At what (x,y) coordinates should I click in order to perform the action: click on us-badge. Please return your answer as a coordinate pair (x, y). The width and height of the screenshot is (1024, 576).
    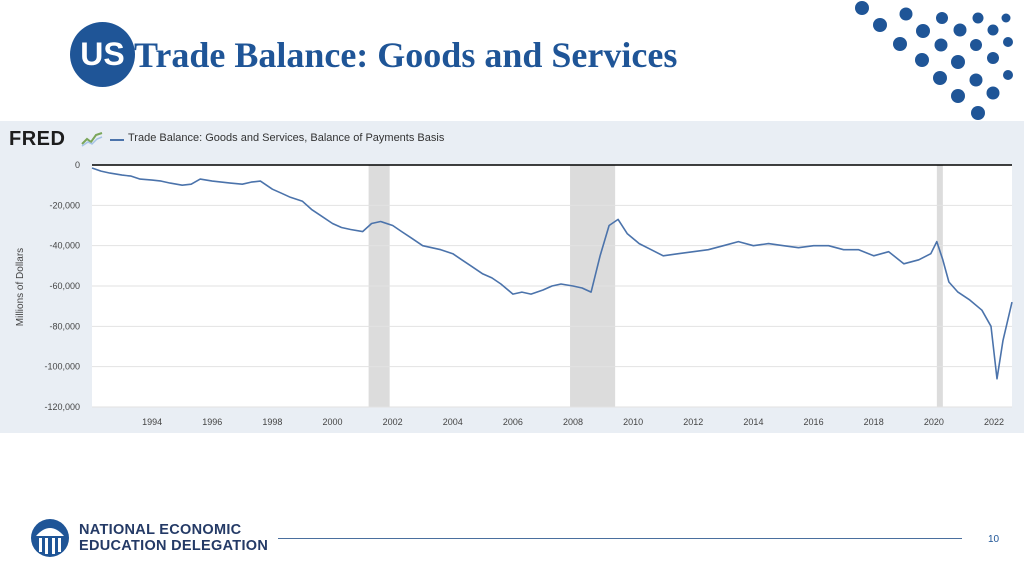
    Looking at the image, I should click on (102, 54).